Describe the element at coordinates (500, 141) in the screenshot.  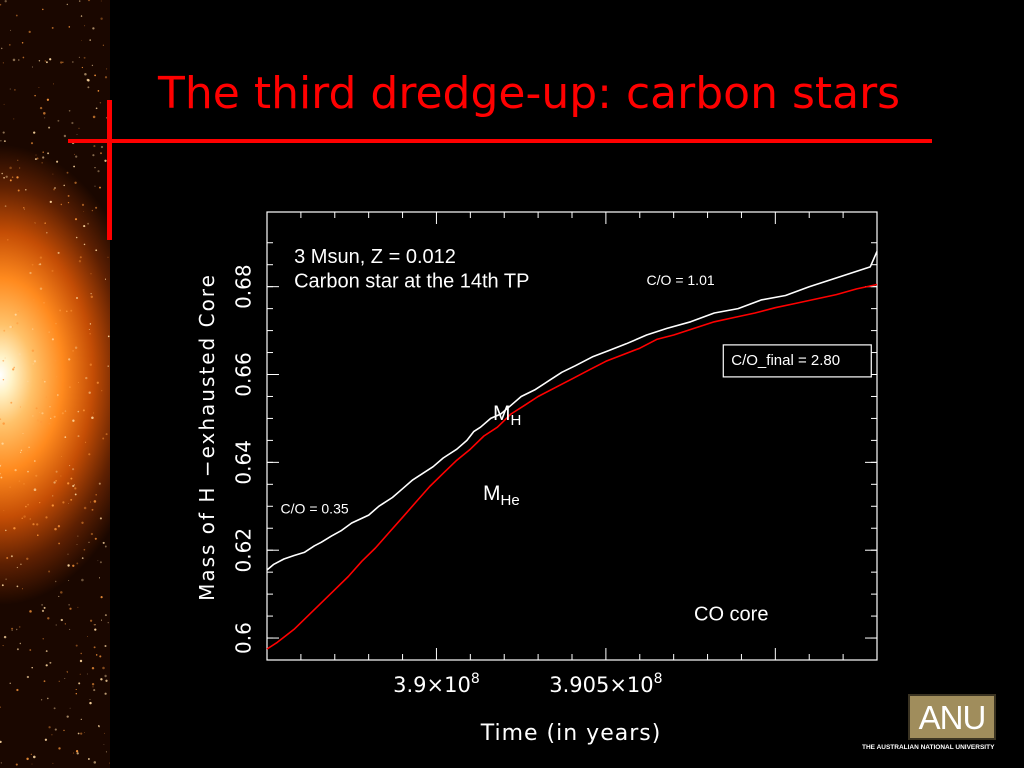
I see `title-rule-horizontal` at that location.